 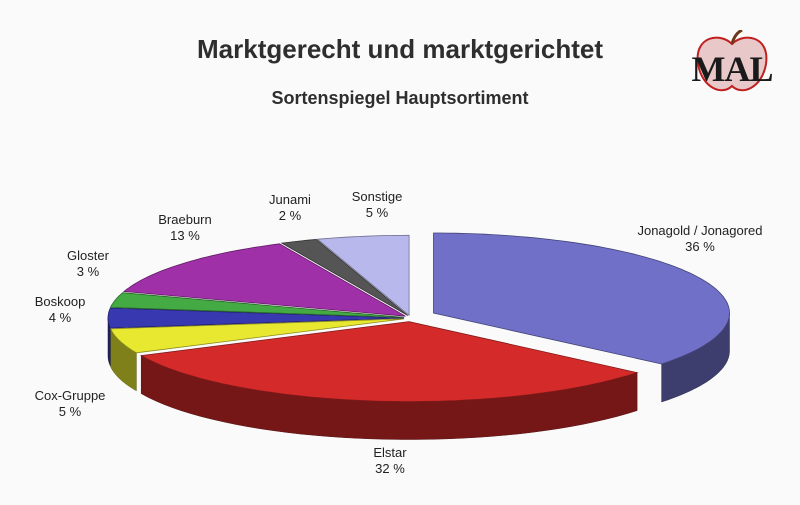 I want to click on slice-label-cox: Cox-Gruppe 5 %, so click(x=70, y=404).